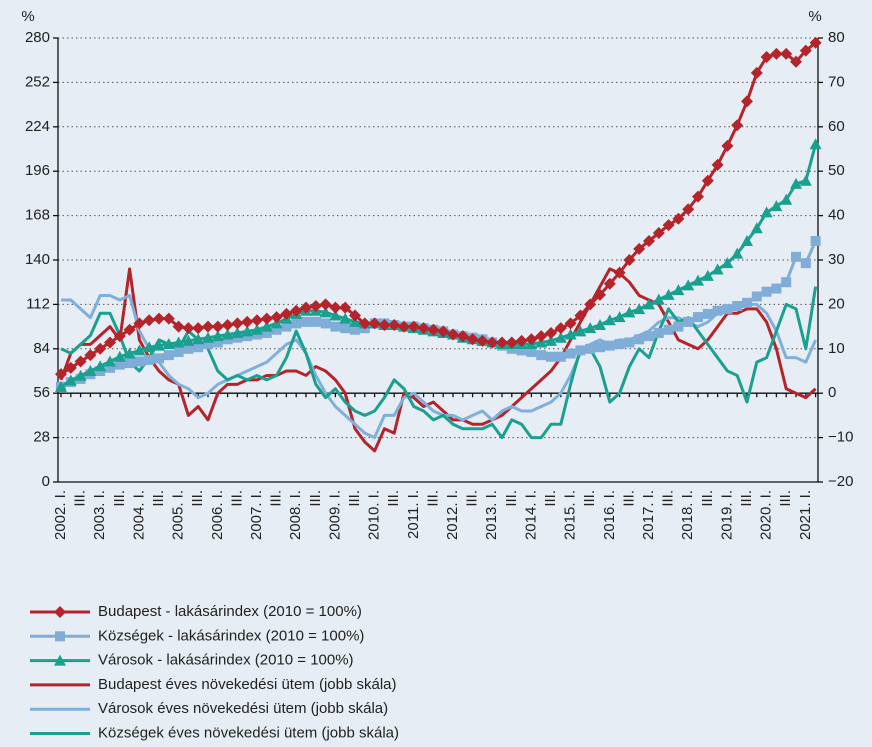 Image resolution: width=872 pixels, height=747 pixels. I want to click on y-tick-label: 0, so click(46, 481).